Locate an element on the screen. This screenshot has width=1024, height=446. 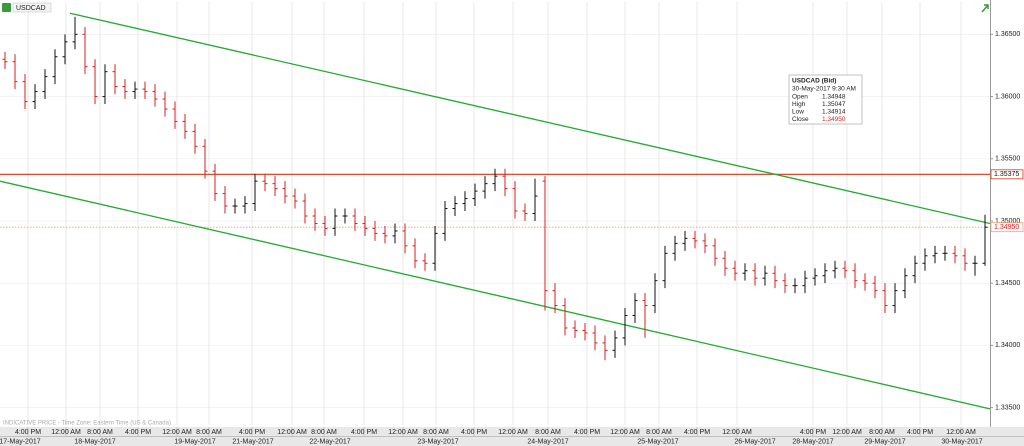
price-label: 1.35375 is located at coordinates (1006, 174).